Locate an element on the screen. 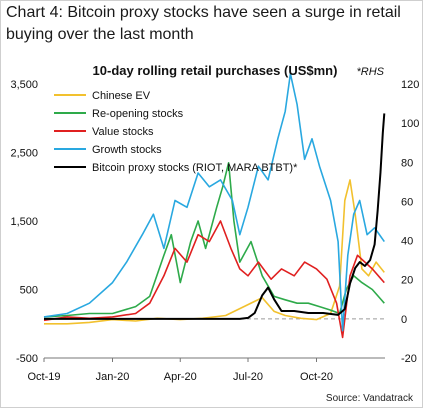 This screenshot has height=408, width=423. y-right-tick-label: 80 is located at coordinates (407, 163).